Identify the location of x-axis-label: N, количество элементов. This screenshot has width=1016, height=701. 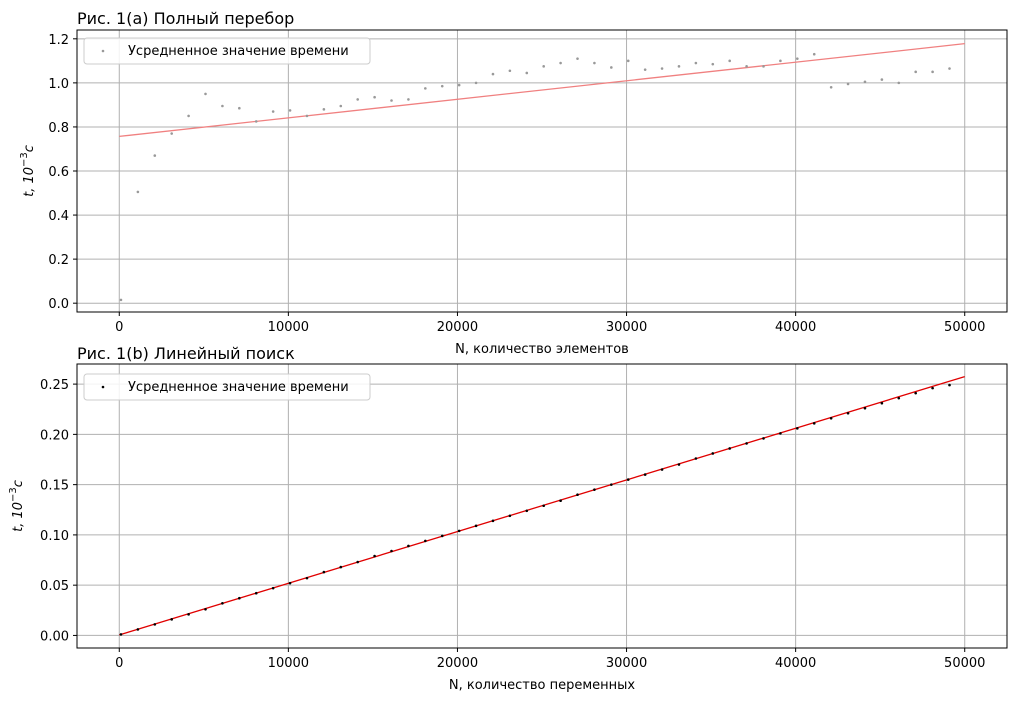
(542, 349).